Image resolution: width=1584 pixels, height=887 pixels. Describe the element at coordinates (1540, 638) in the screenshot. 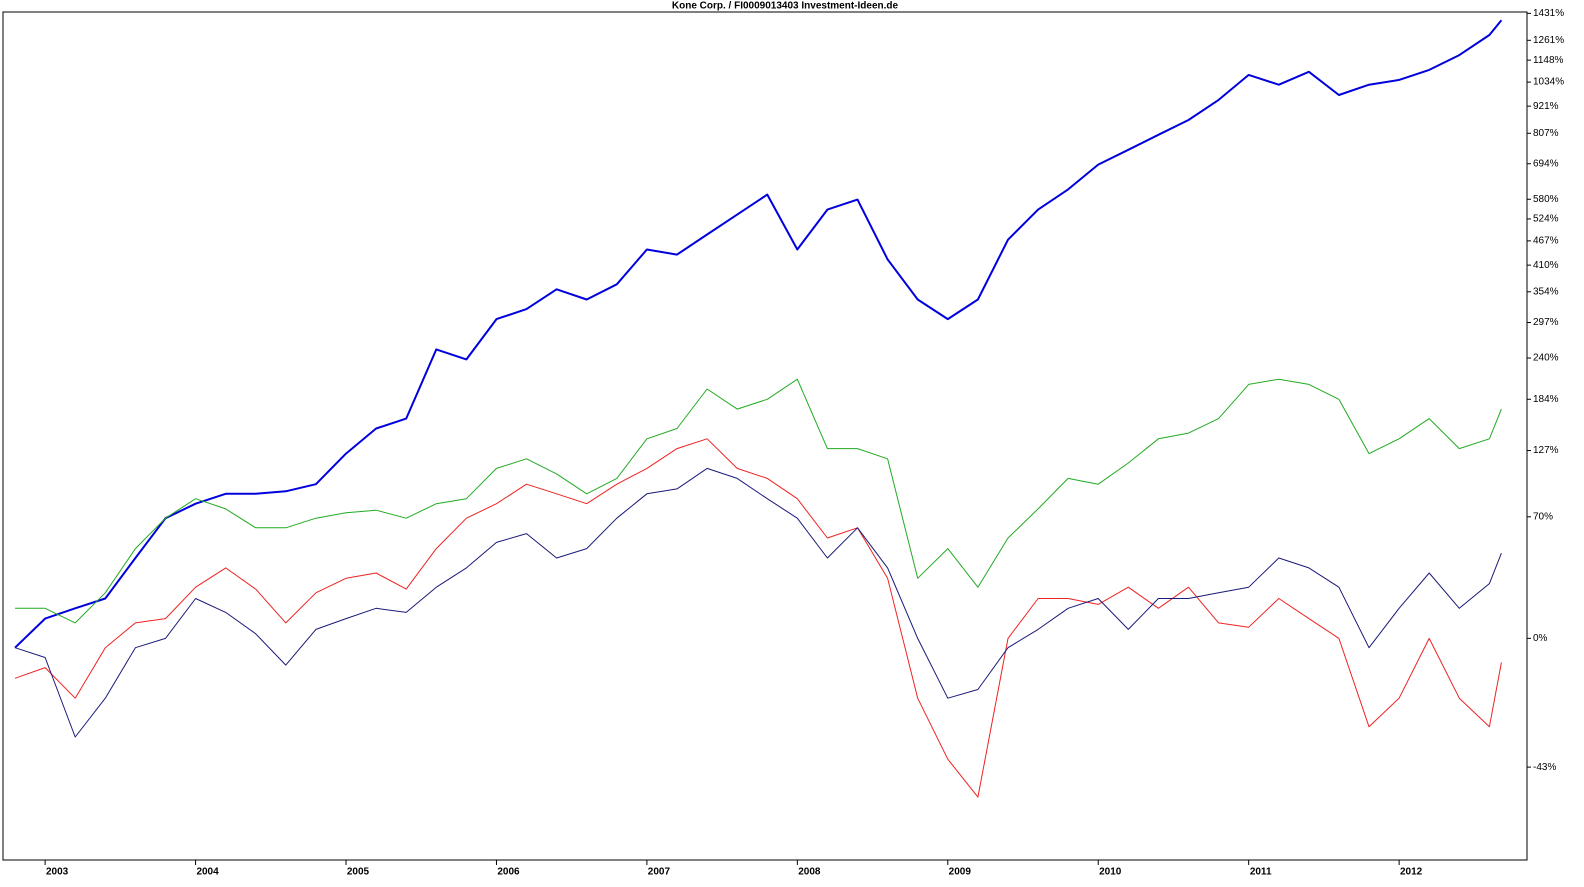

I see `y-tick-label: 0%` at that location.